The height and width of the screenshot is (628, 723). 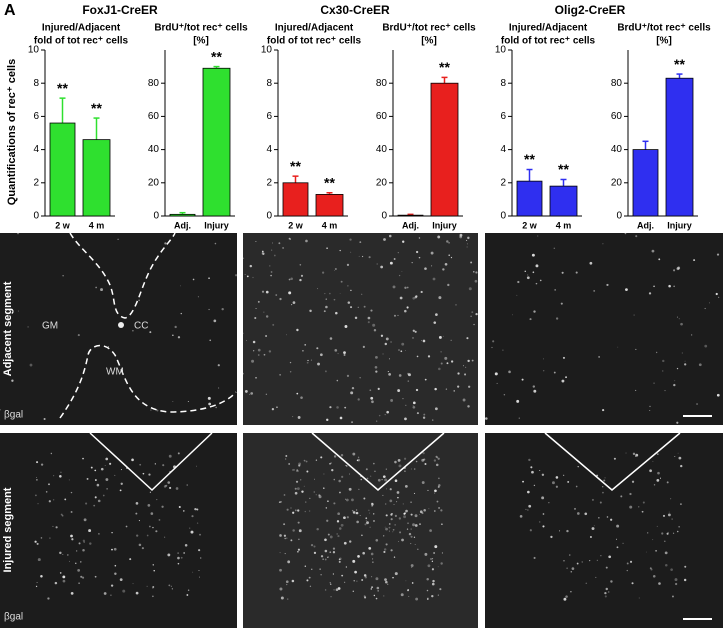 What do you see at coordinates (664, 28) in the screenshot?
I see `chart-title: BrdU⁺/tot rec⁺ cells` at bounding box center [664, 28].